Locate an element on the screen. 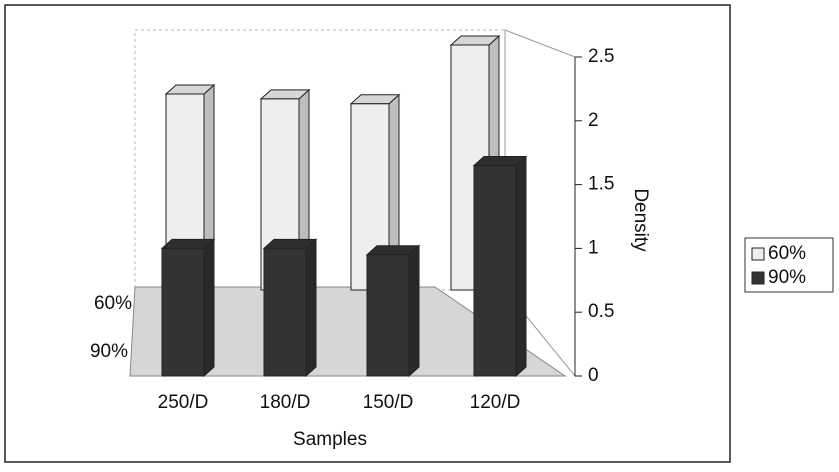 The width and height of the screenshot is (839, 472). x-tick-label: 120/D is located at coordinates (495, 402).